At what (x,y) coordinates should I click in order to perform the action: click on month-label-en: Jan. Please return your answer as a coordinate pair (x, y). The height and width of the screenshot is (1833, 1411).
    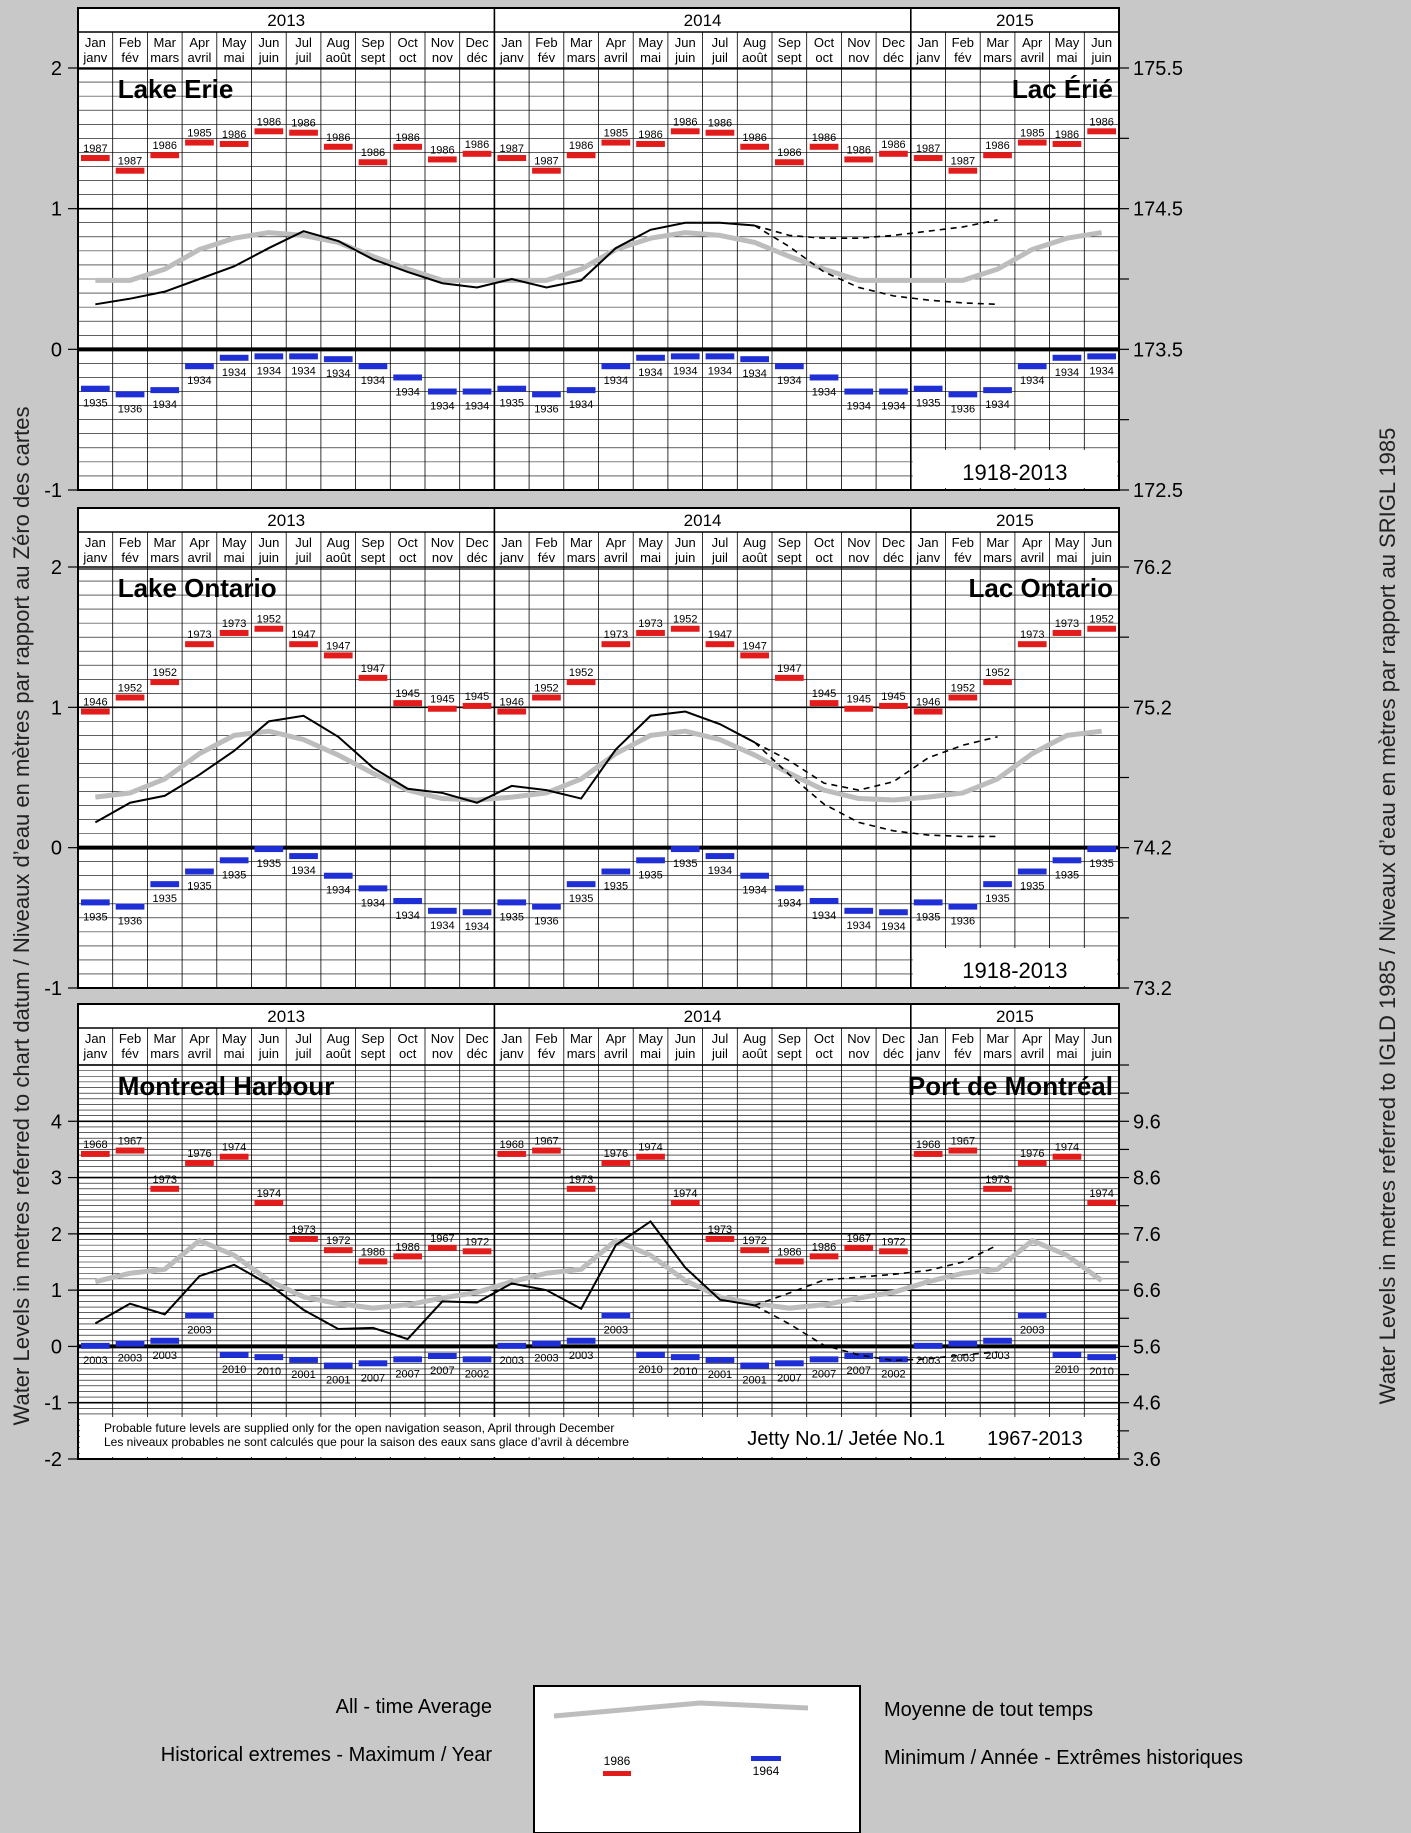
    Looking at the image, I should click on (511, 1038).